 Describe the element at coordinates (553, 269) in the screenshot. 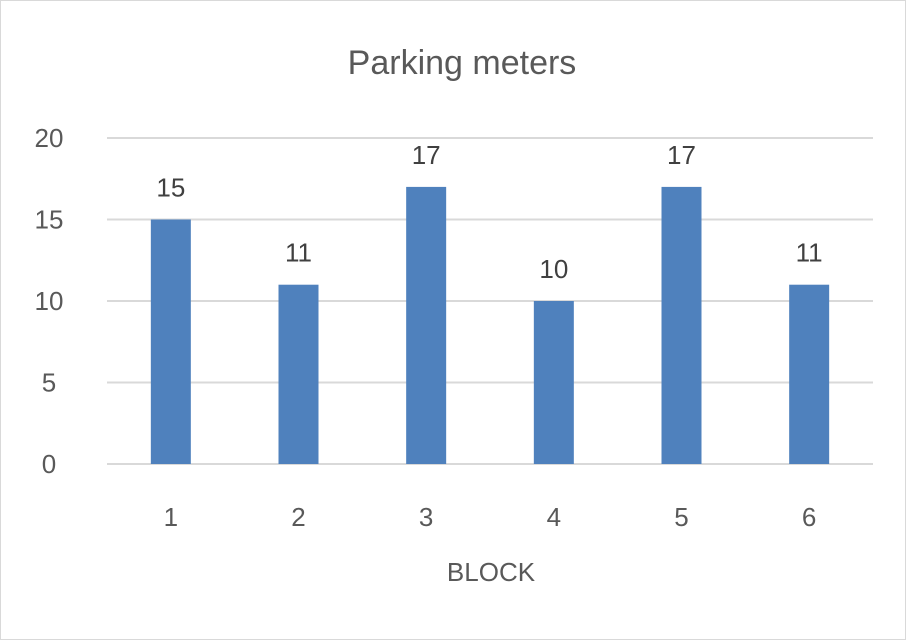

I see `data-label-block-4: 10` at that location.